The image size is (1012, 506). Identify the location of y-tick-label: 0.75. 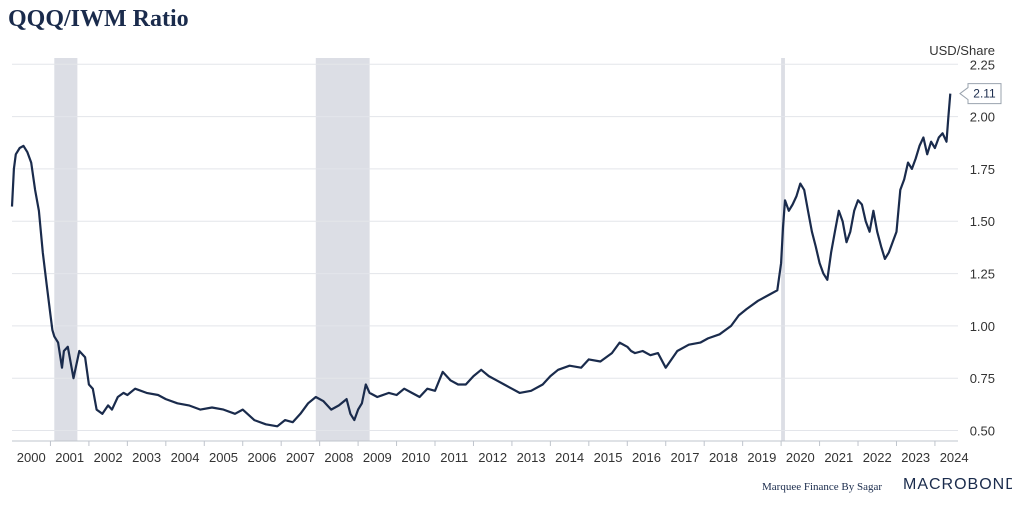
(982, 378).